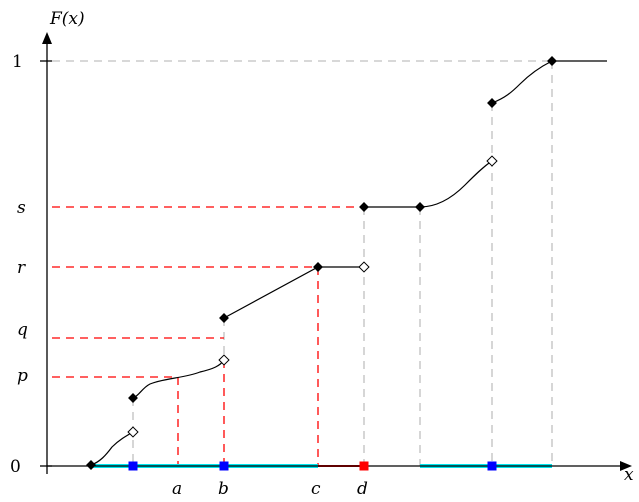  What do you see at coordinates (362, 488) in the screenshot?
I see `x-tick-label-d: d` at bounding box center [362, 488].